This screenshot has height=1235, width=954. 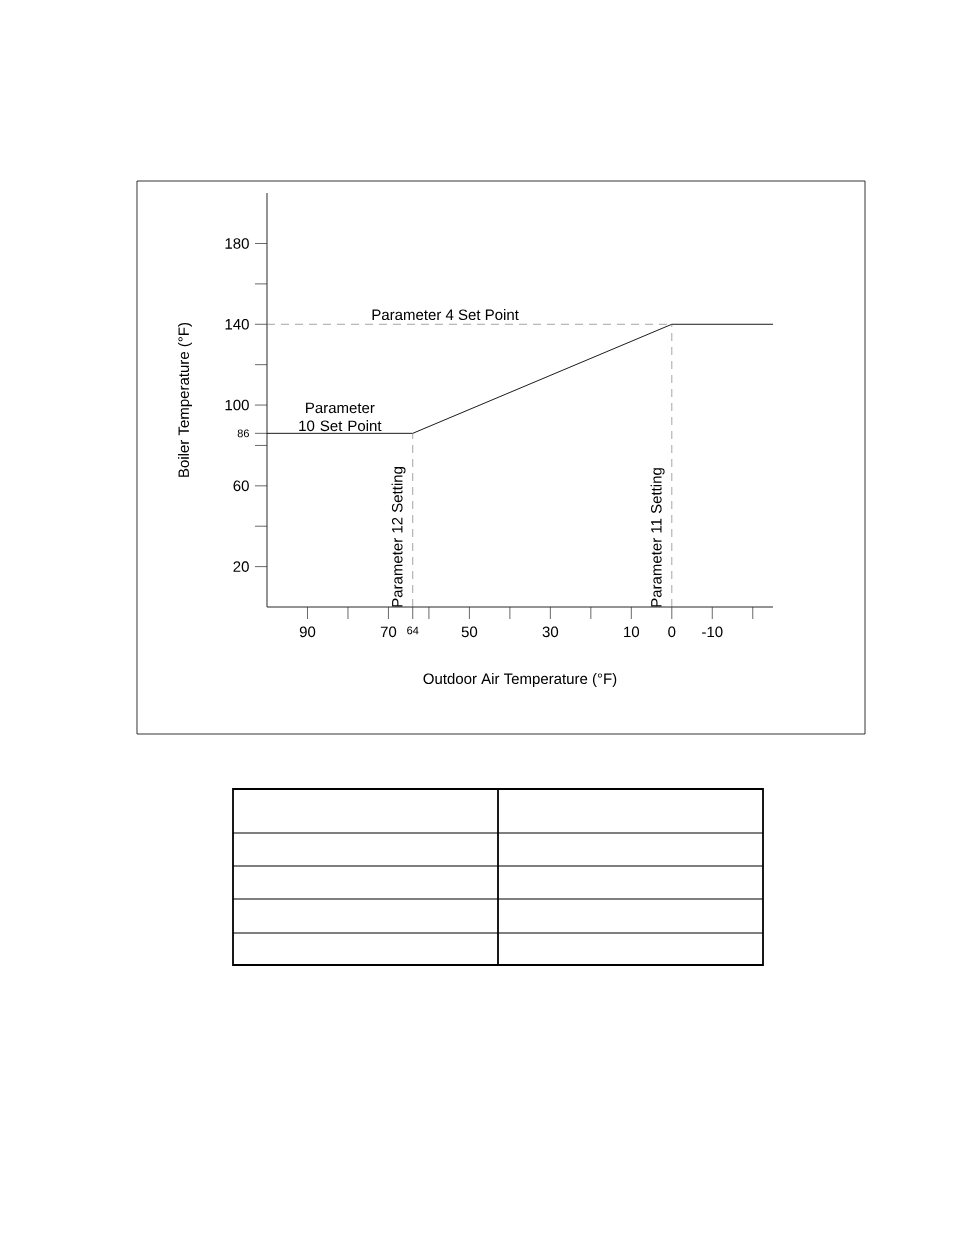 I want to click on x-tick-label: 90, so click(x=307, y=632).